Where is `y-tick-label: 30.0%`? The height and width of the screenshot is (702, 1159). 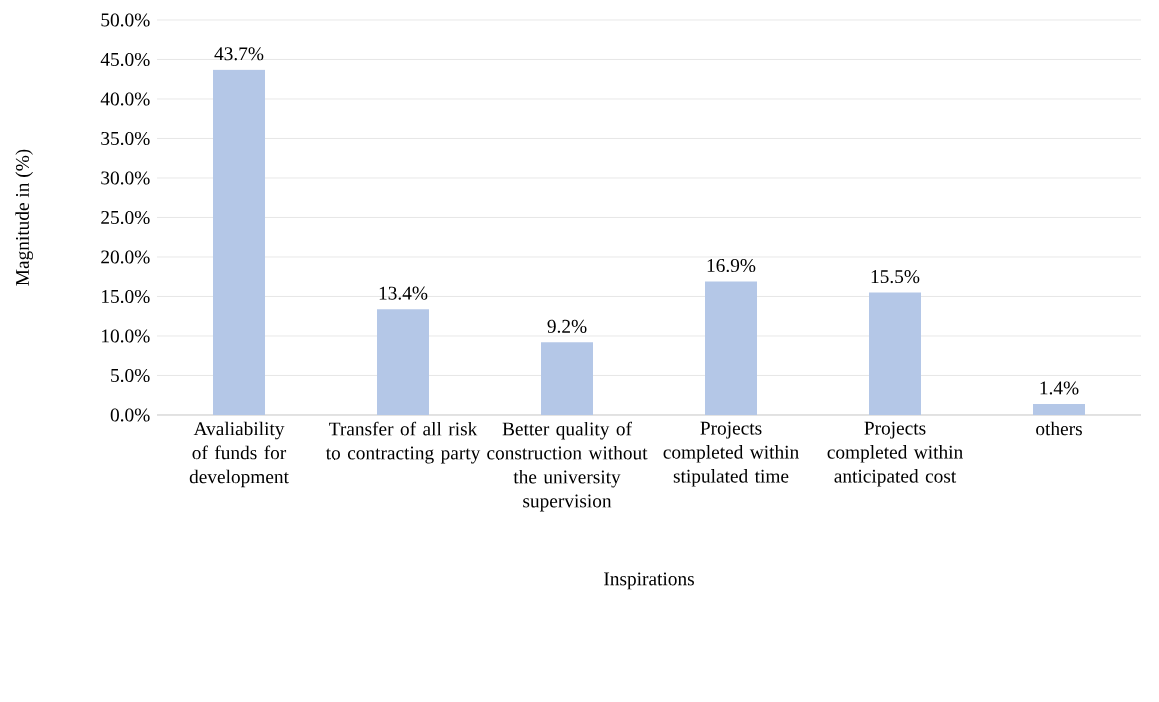 y-tick-label: 30.0% is located at coordinates (125, 178).